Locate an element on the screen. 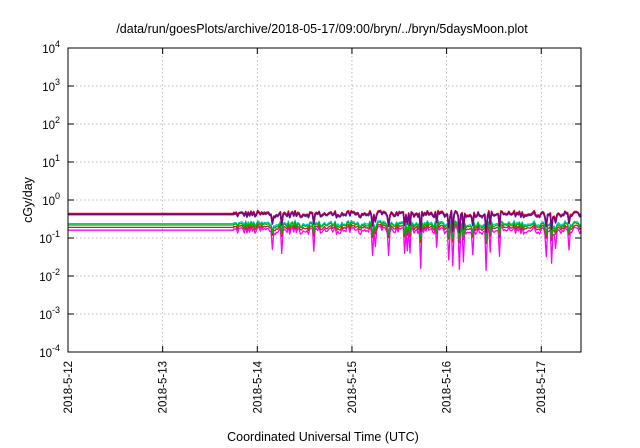 The height and width of the screenshot is (448, 640). y-tick-label: 10⁰ is located at coordinates (51, 199).